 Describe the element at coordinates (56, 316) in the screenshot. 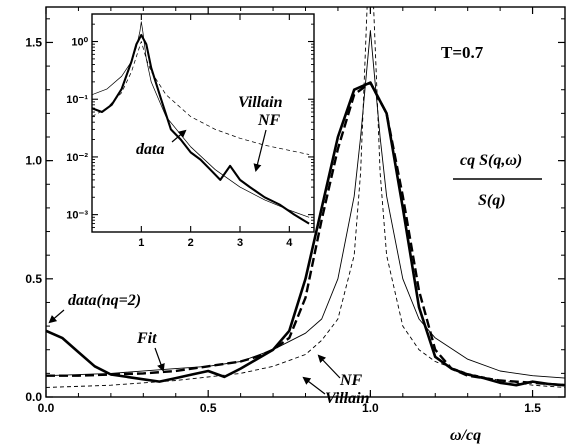

I see `arrow-data-nq2` at that location.